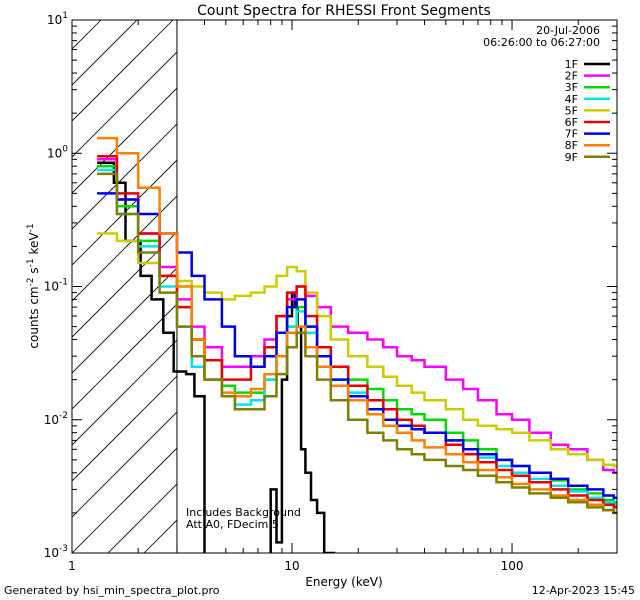 Image resolution: width=640 pixels, height=600 pixels. I want to click on legend-label-2f: 2F, so click(571, 76).